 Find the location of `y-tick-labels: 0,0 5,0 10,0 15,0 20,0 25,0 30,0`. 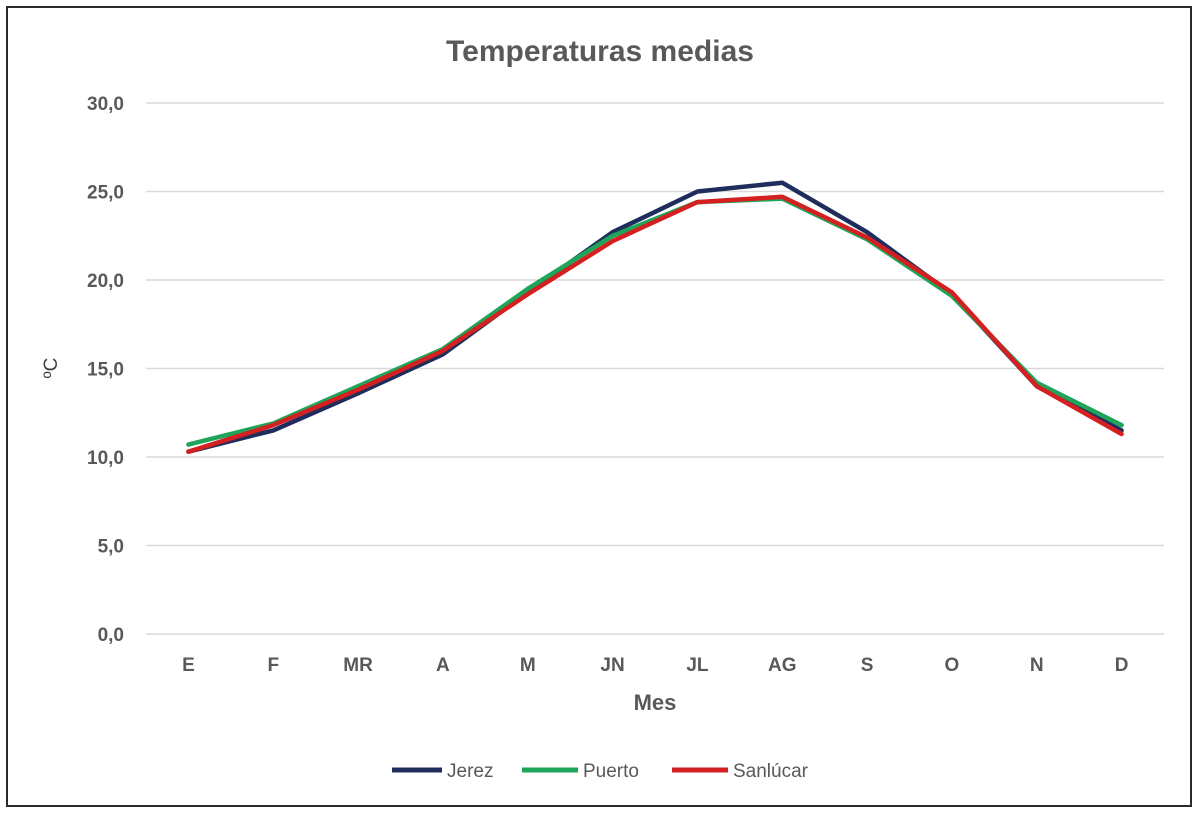

y-tick-labels: 0,0 5,0 10,0 15,0 20,0 25,0 30,0 is located at coordinates (105, 370).